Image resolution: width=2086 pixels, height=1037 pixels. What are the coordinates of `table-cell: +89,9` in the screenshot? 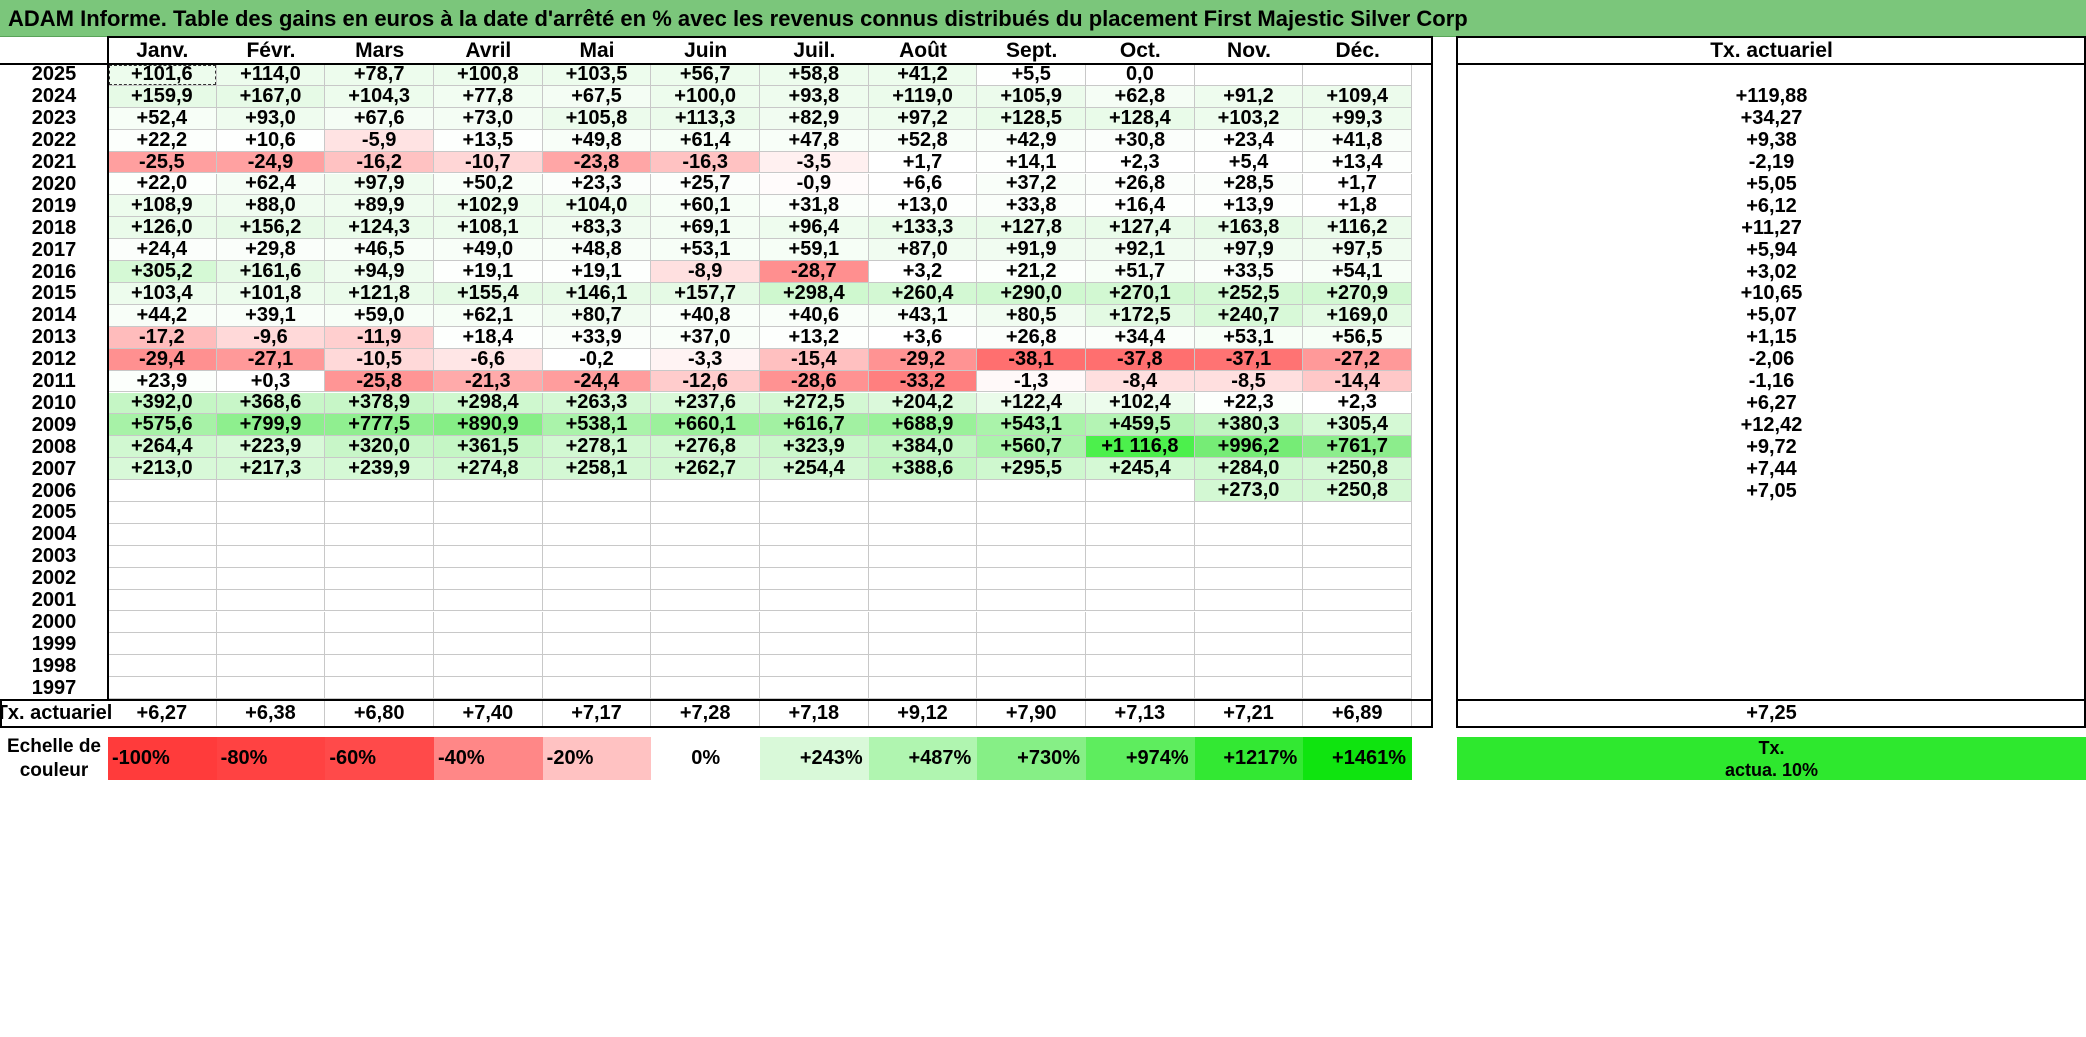 It's located at (379, 206).